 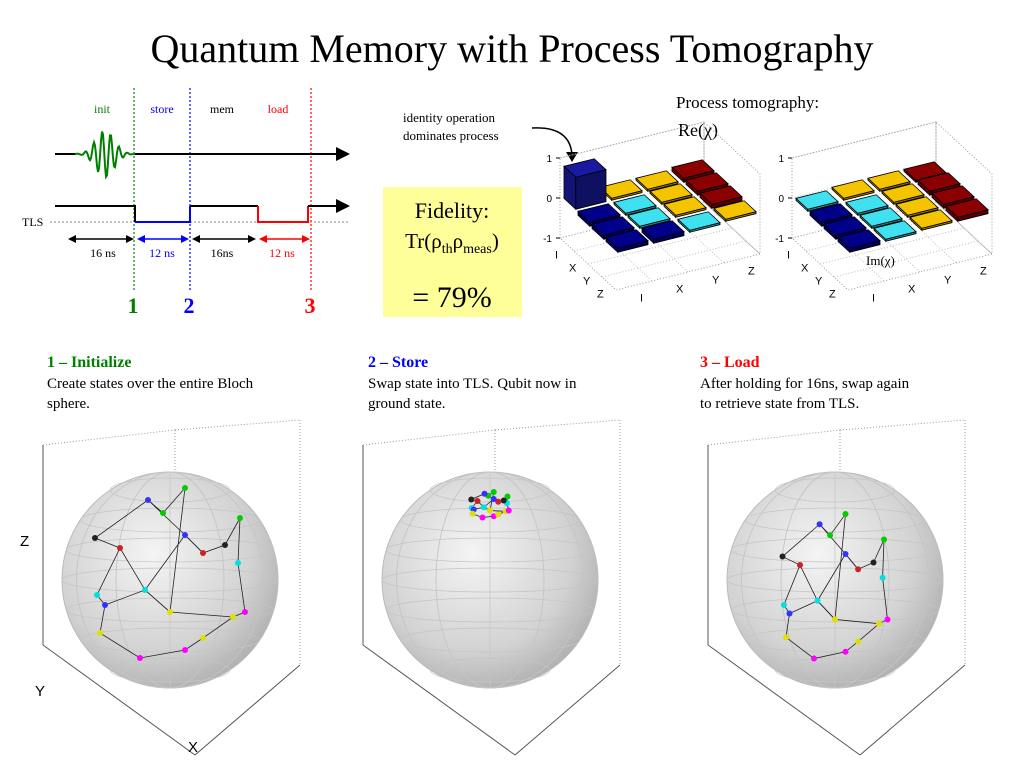 I want to click on annotation: identity operation, so click(x=449, y=117).